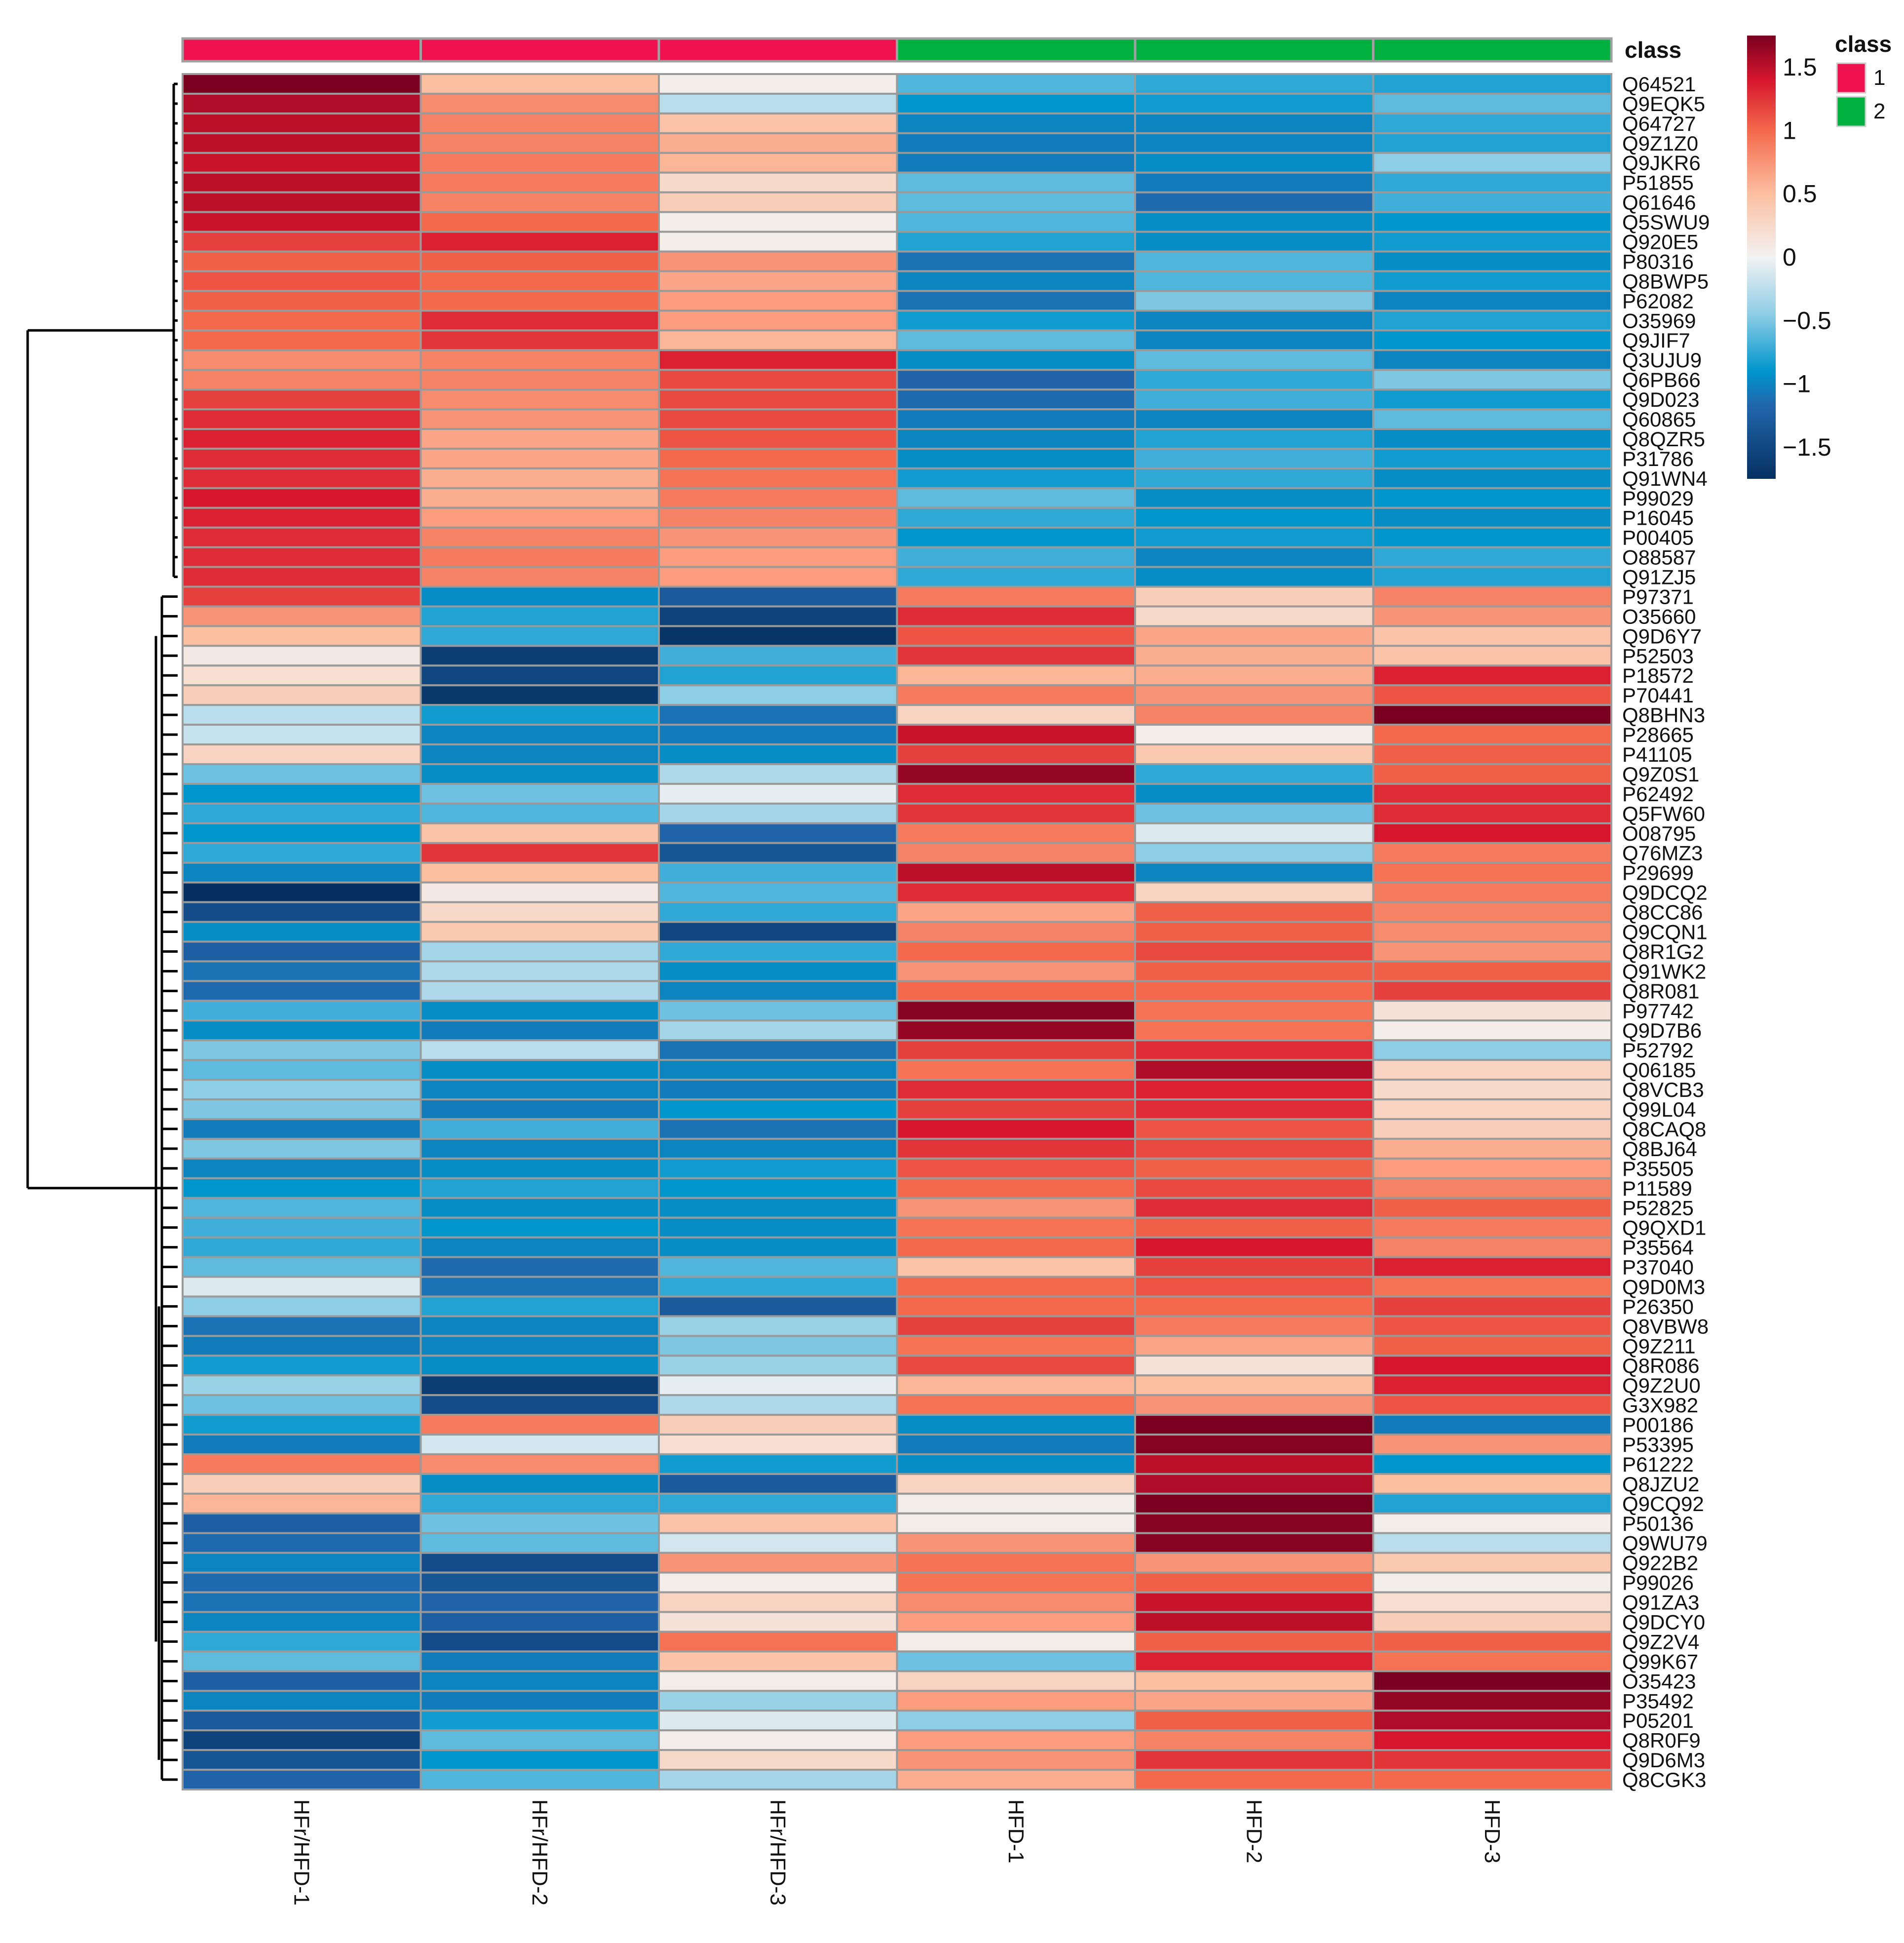 The width and height of the screenshot is (1904, 1943). I want to click on row-label: Q9D7B6, so click(1662, 1030).